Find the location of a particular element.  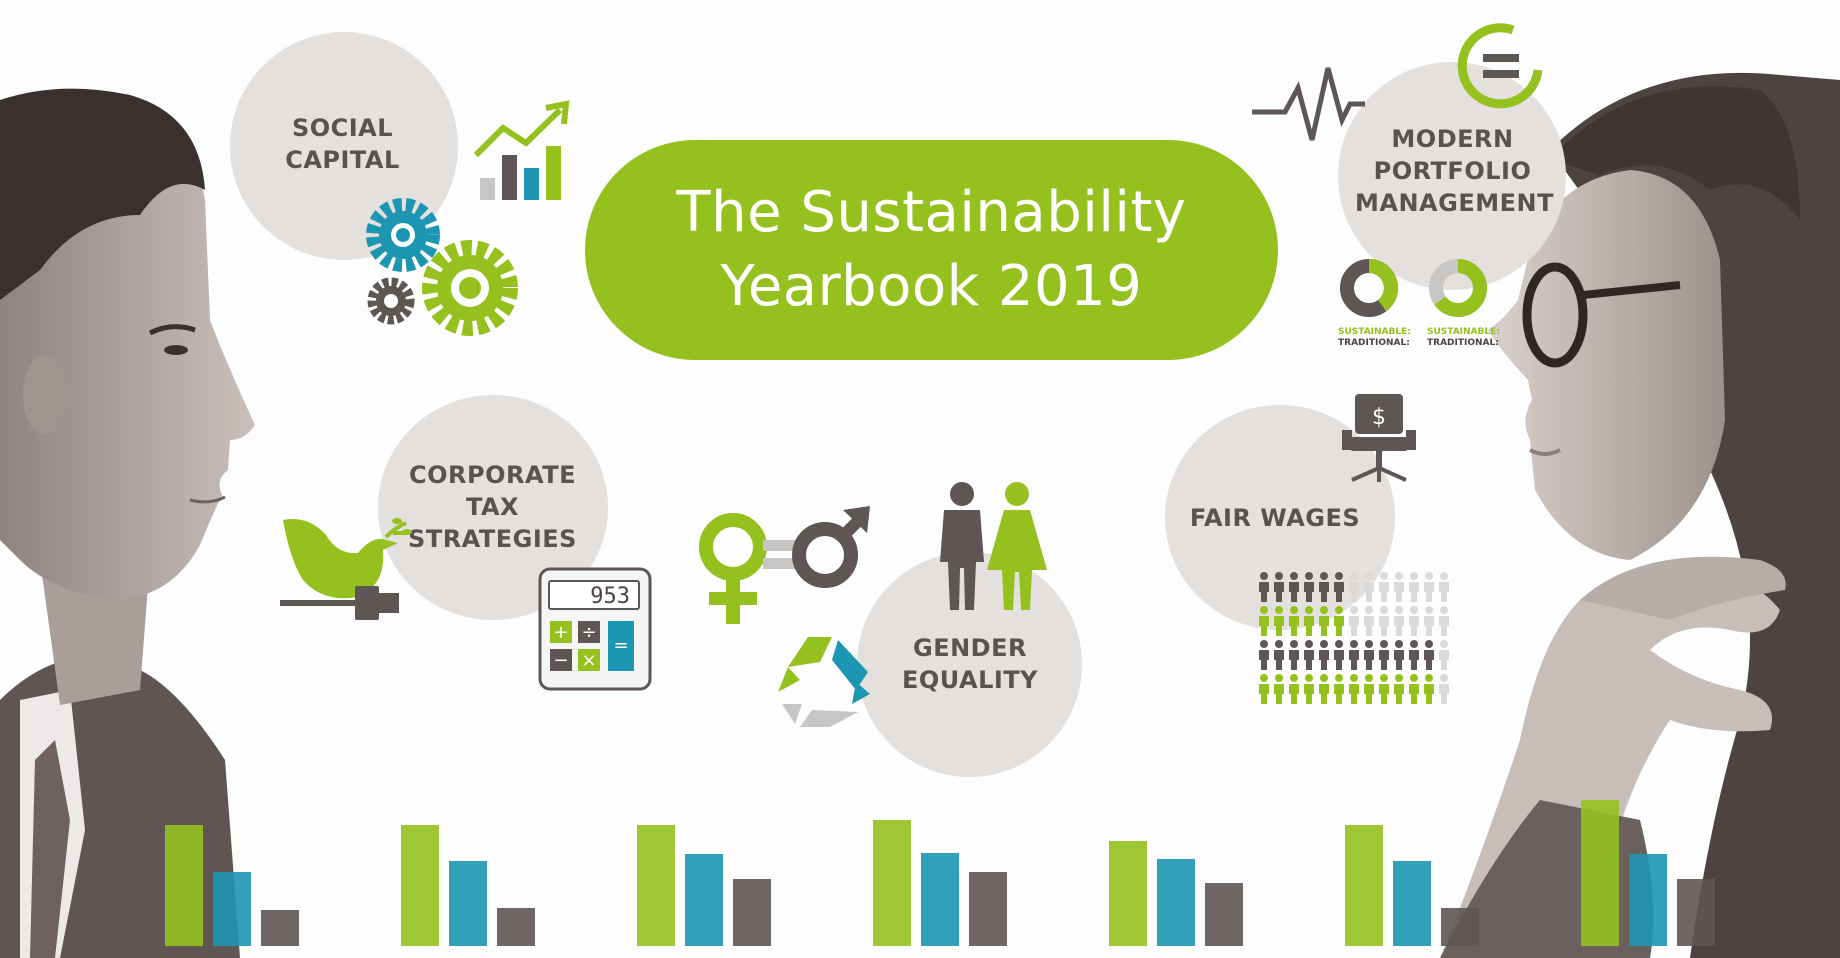

title-line-2: Yearbook 2019 is located at coordinates (931, 286).